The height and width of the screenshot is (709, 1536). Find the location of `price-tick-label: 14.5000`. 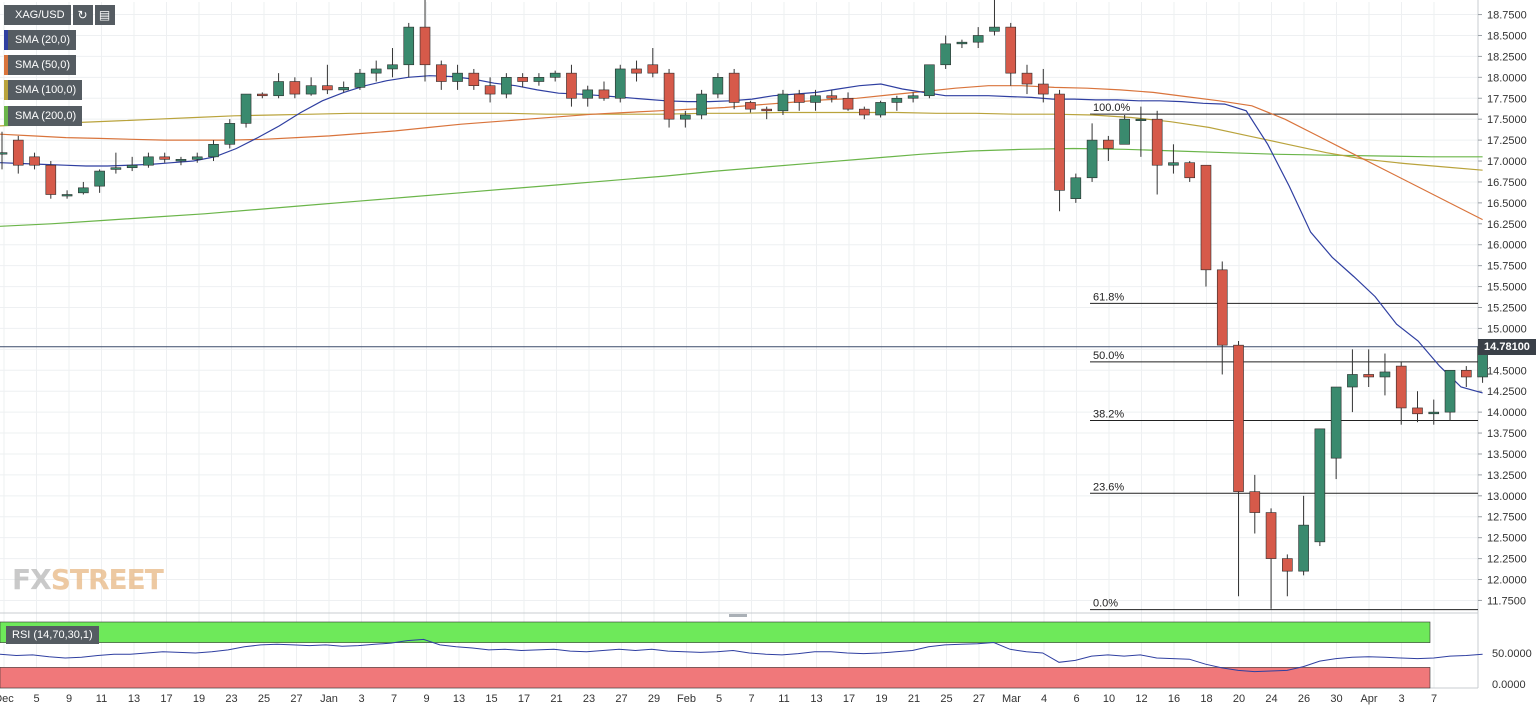

price-tick-label: 14.5000 is located at coordinates (1507, 371).